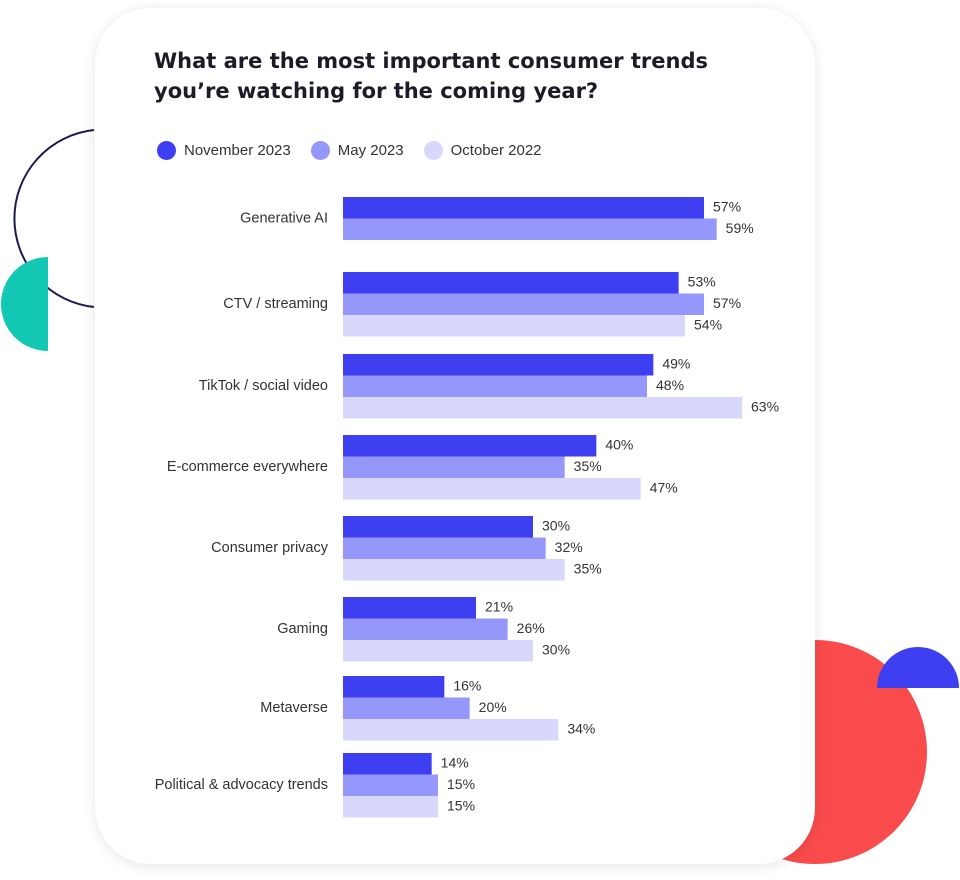 Image resolution: width=960 pixels, height=880 pixels. Describe the element at coordinates (727, 206) in the screenshot. I see `value-label-generative-ai-november-2023: 57%` at that location.